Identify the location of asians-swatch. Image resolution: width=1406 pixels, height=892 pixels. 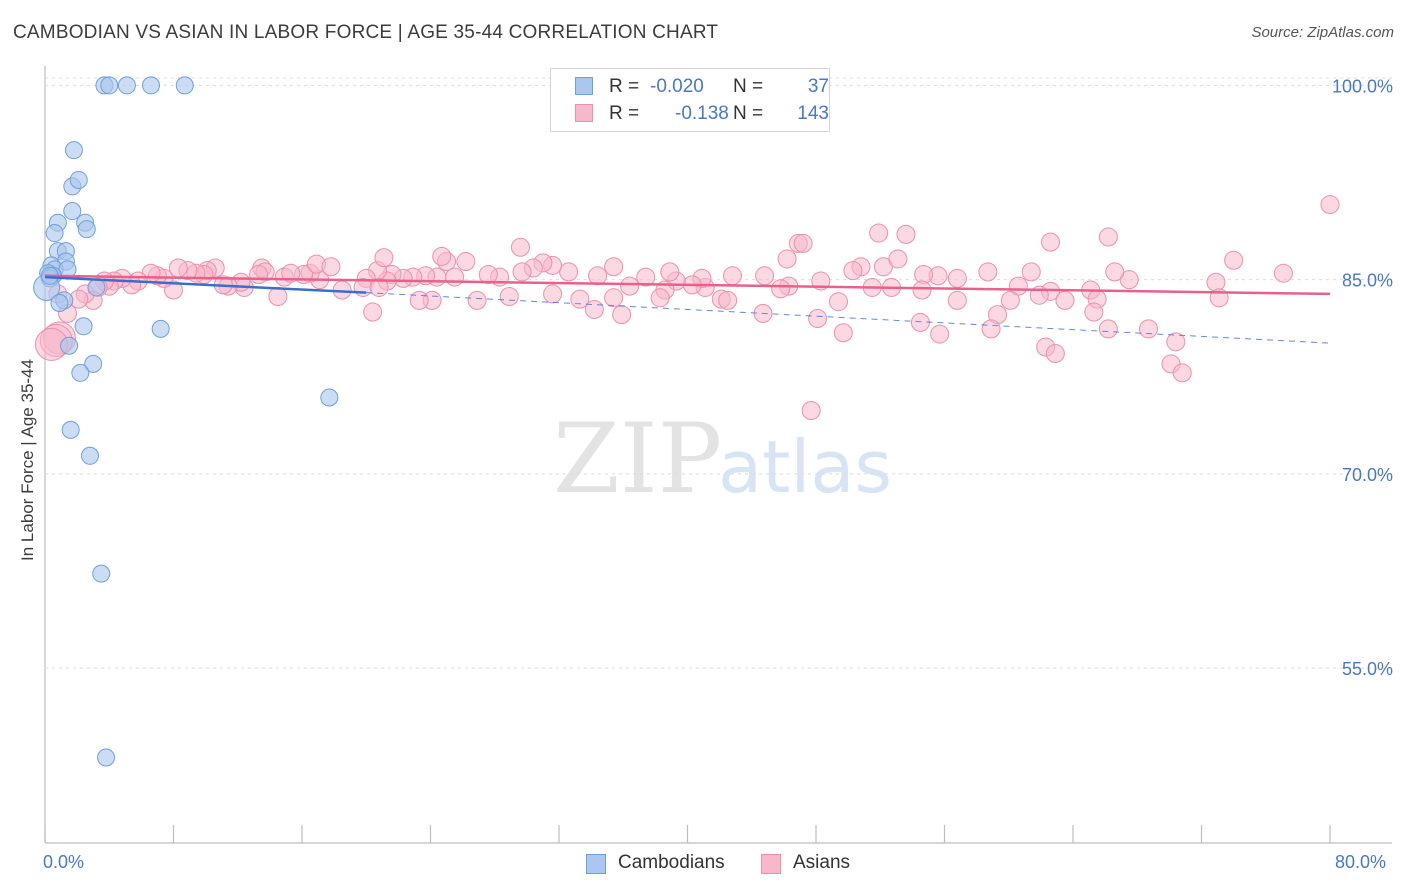
(584, 113).